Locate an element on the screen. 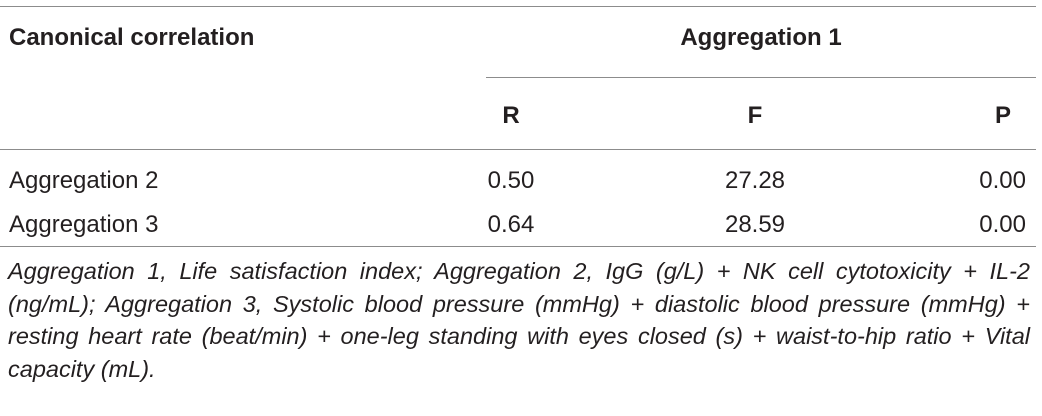 The width and height of the screenshot is (1042, 416). row-label: Aggregation 3 is located at coordinates (84, 224).